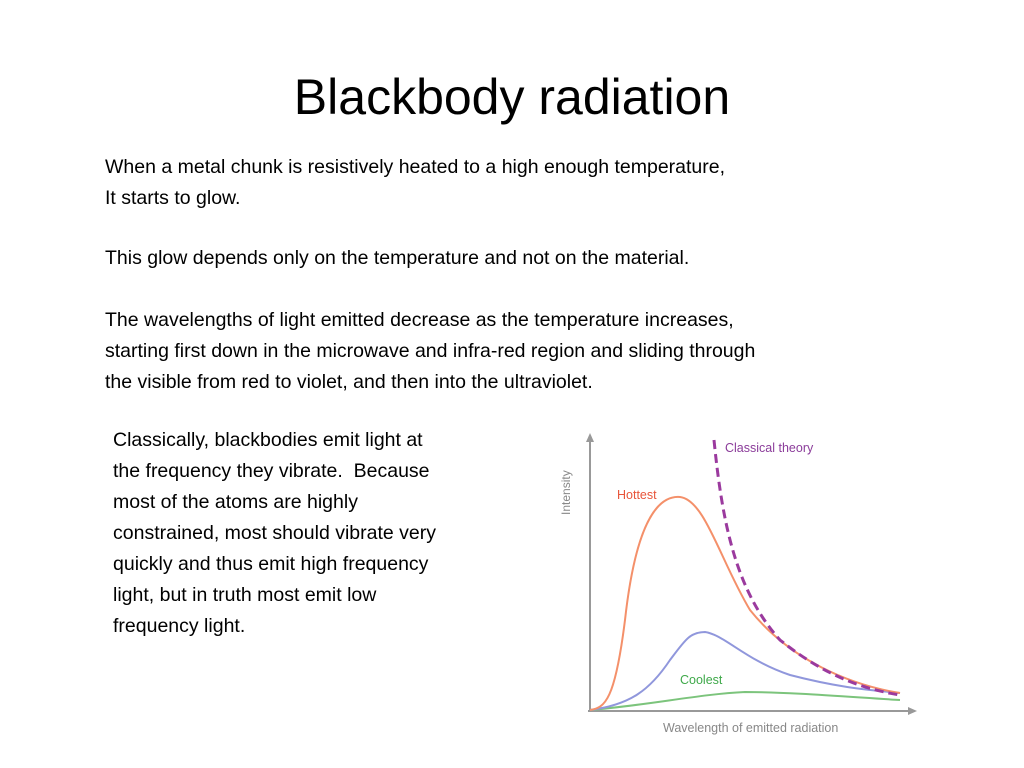  I want to click on y-arrow, so click(590, 437).